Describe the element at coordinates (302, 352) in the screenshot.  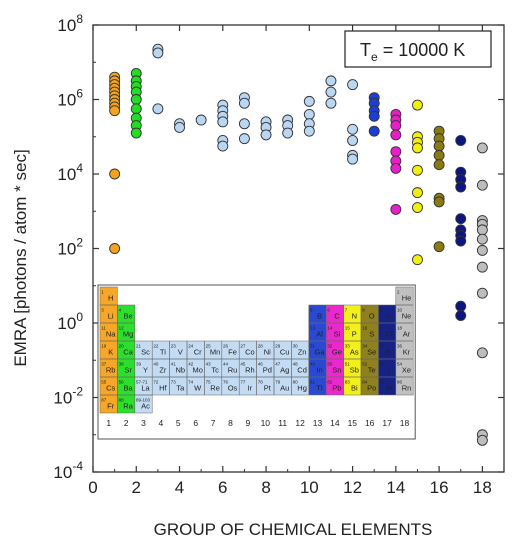
I see `inset-element-symbol: Zn` at that location.